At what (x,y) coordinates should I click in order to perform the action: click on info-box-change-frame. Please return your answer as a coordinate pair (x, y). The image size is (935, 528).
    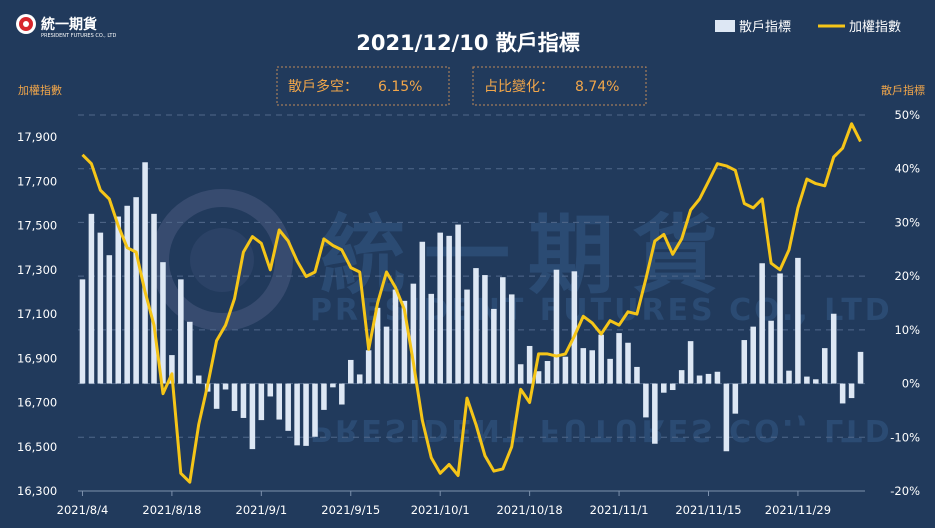
    Looking at the image, I should click on (559, 86).